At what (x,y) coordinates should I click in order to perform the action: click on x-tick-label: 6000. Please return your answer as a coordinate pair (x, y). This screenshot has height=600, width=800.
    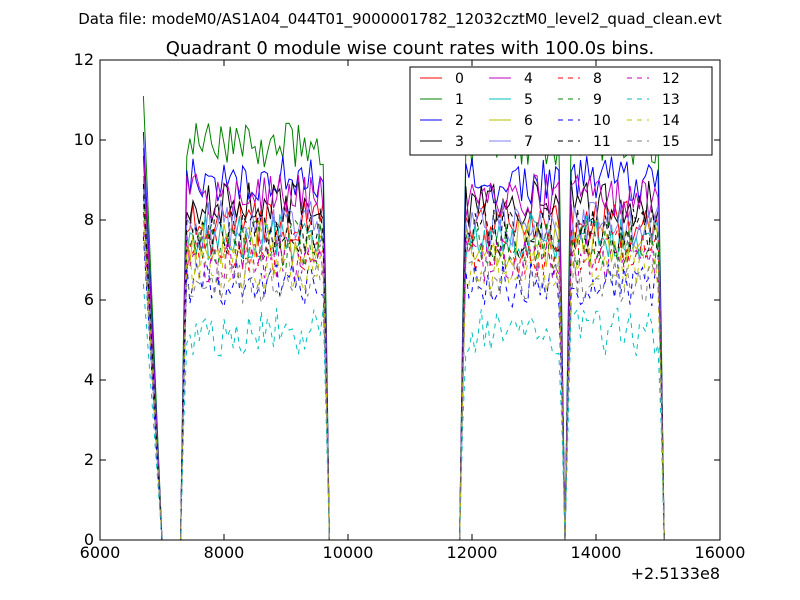
    Looking at the image, I should click on (100, 552).